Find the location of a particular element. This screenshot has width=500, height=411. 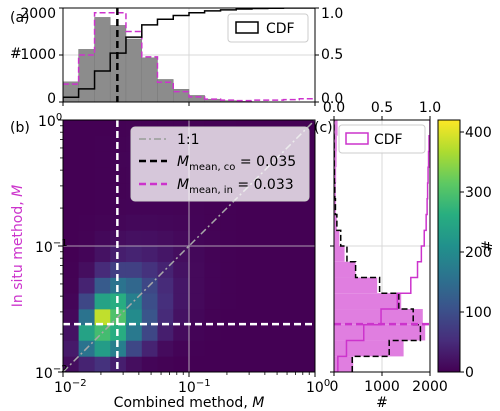

colorbar: 0 100 200 300 400 # is located at coordinates (466, 250).